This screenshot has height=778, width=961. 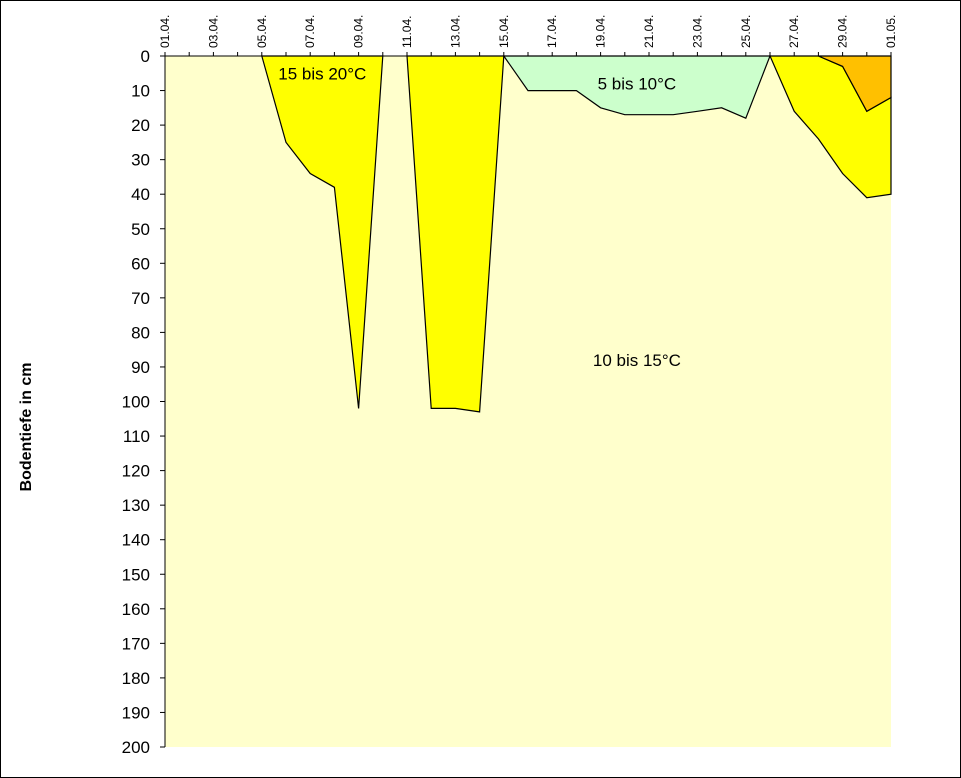 What do you see at coordinates (649, 31) in the screenshot?
I see `x-tick-label: 21.04.` at bounding box center [649, 31].